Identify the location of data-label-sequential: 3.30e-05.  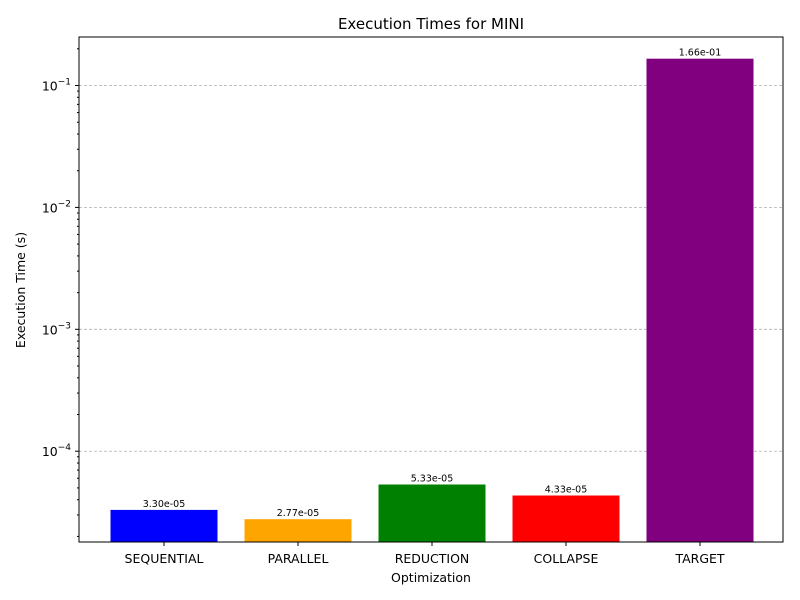
(164, 504).